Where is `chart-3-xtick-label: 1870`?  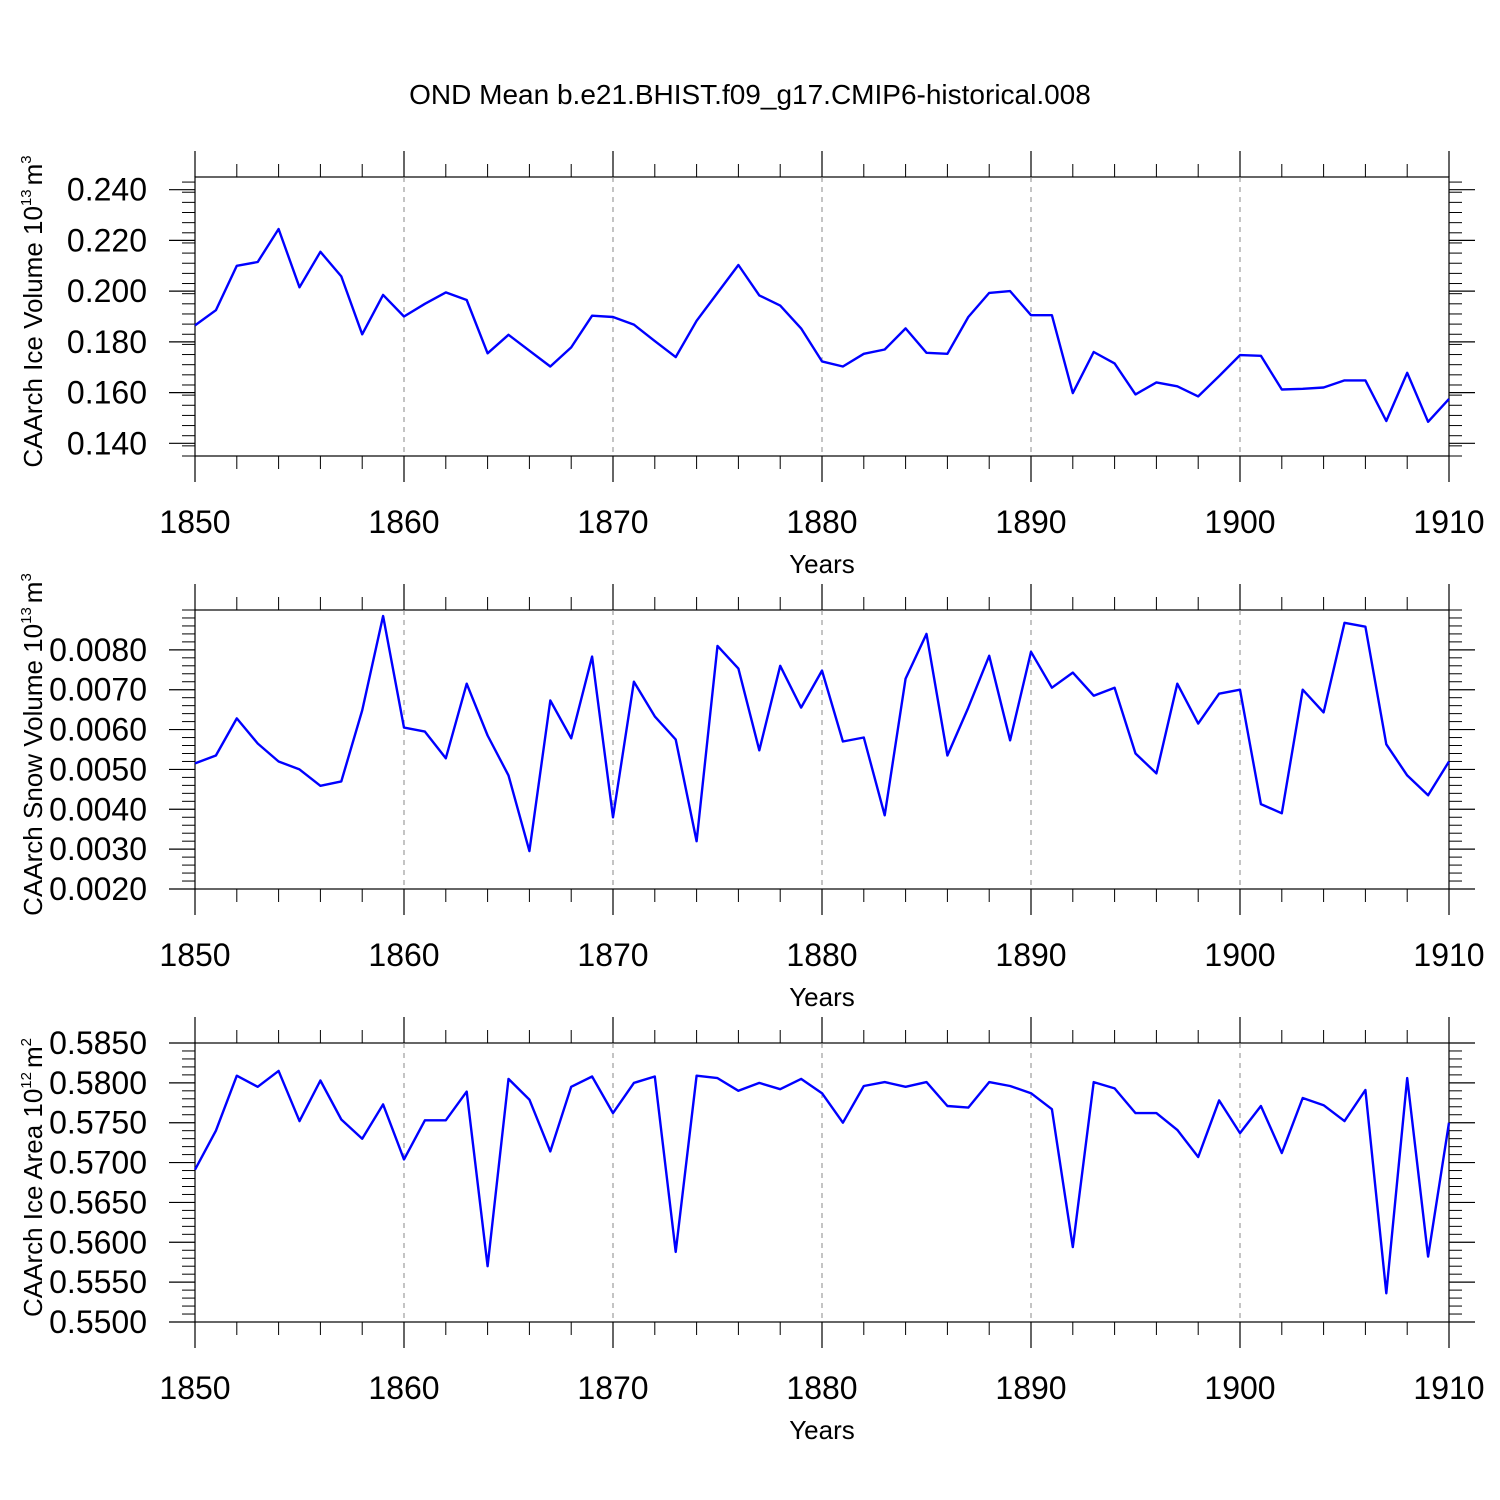 chart-3-xtick-label: 1870 is located at coordinates (612, 1388).